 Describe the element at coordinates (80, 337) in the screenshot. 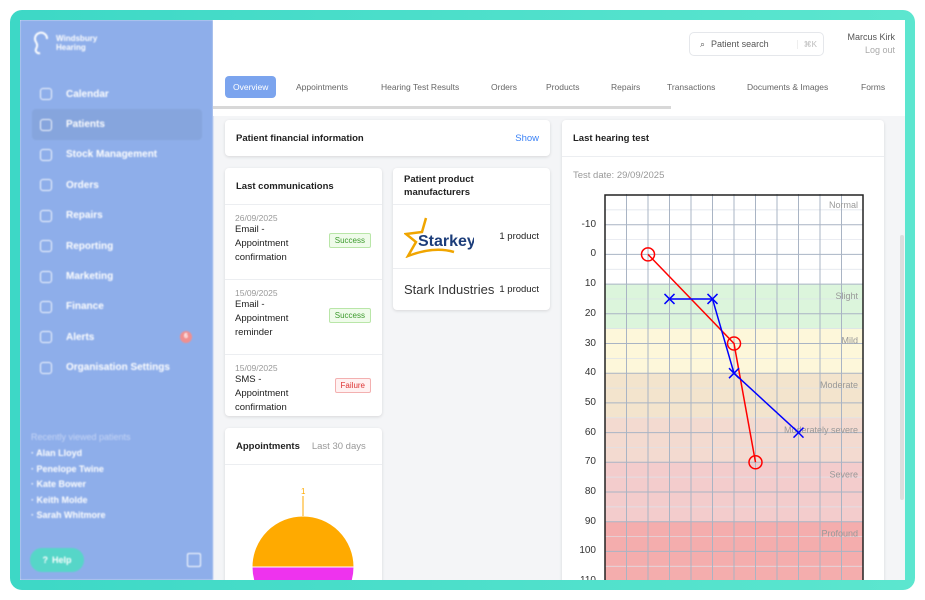

I see `sidebar-item-label: Alerts` at that location.